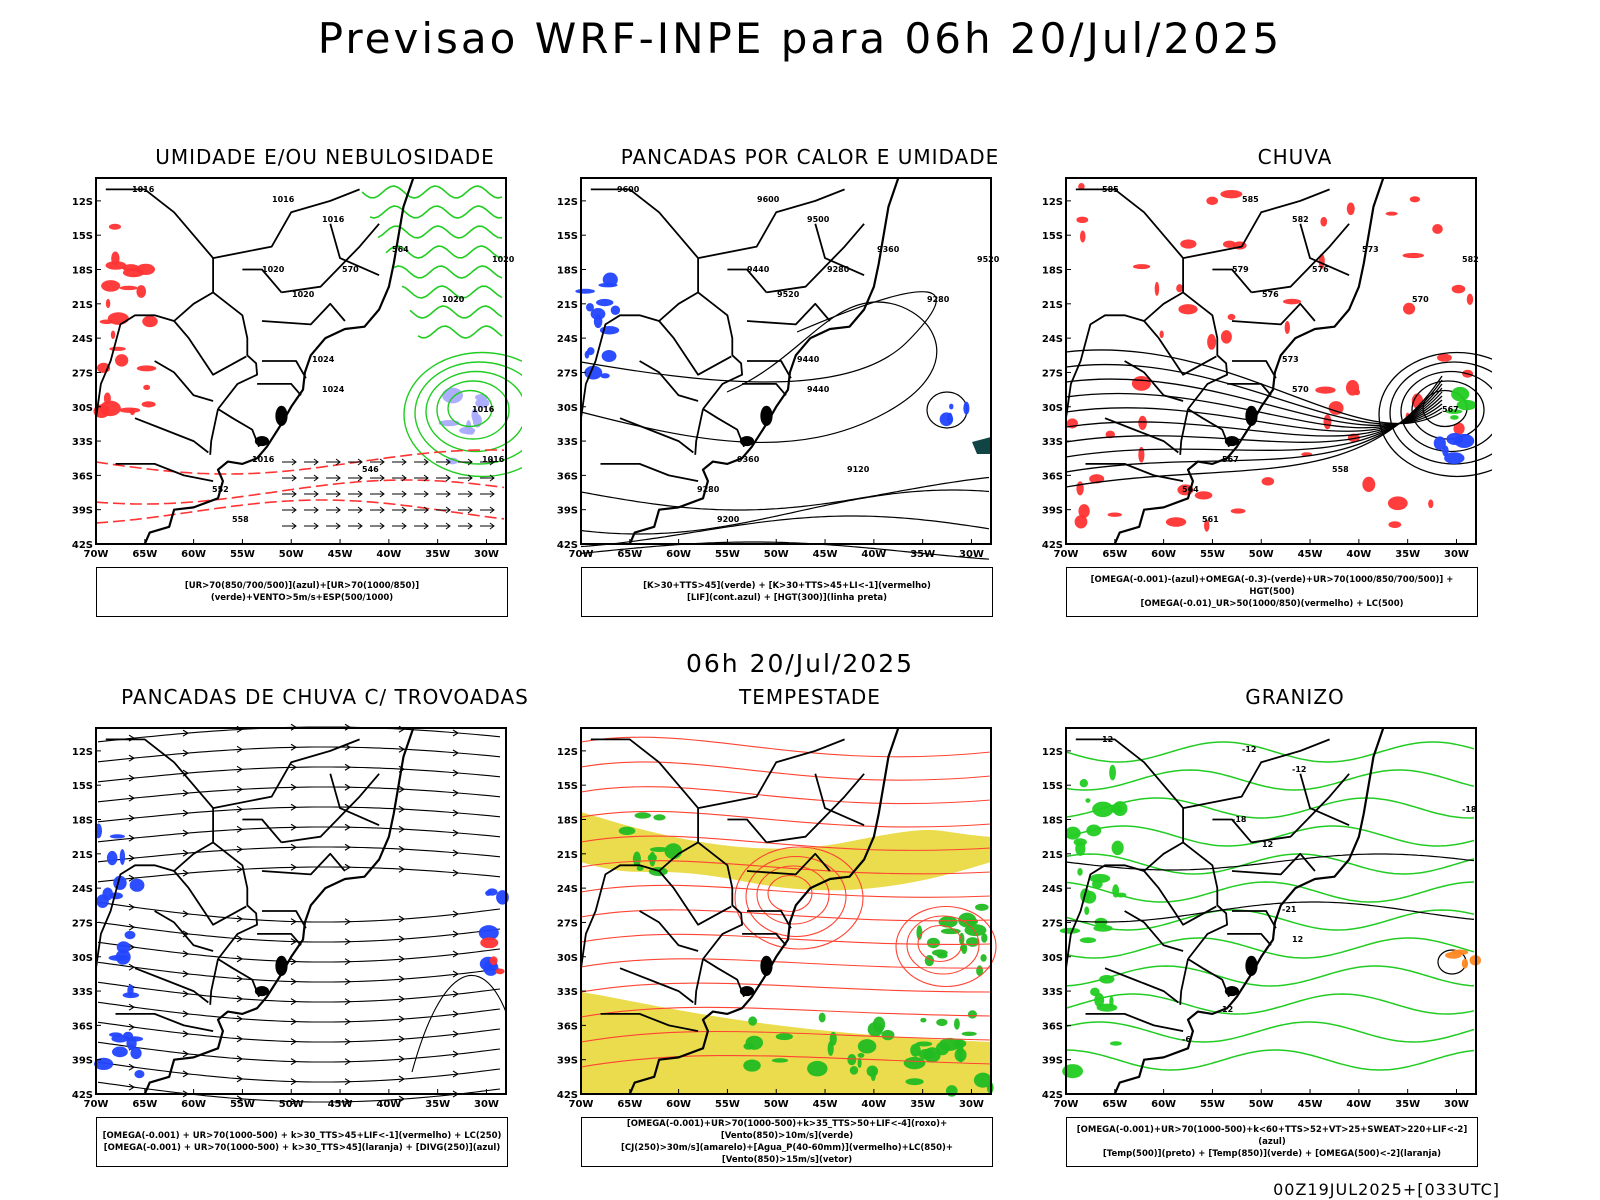 The image size is (1600, 1200). Describe the element at coordinates (971, 1104) in the screenshot. I see `lon-tick-label: 30W` at that location.